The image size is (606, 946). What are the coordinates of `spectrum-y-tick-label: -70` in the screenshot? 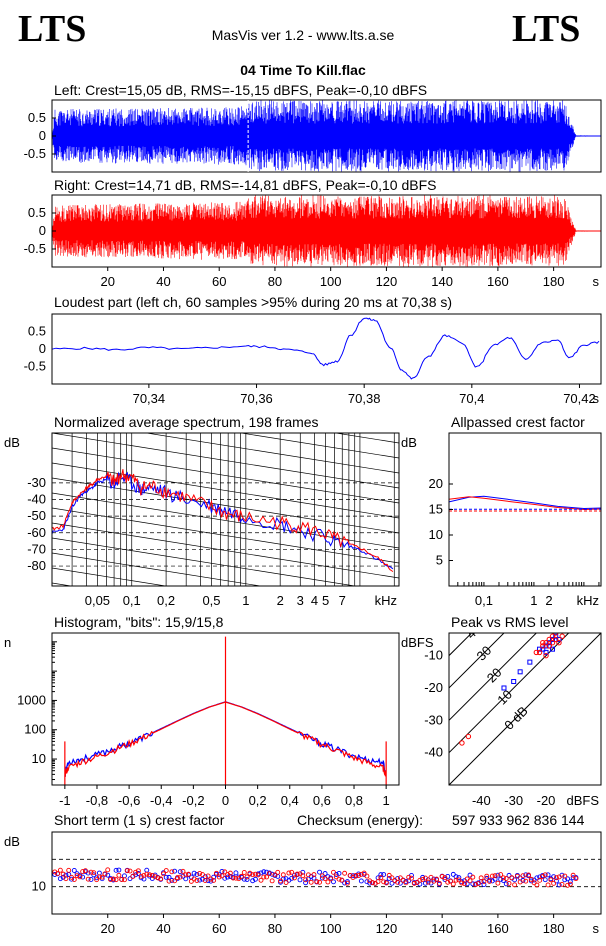 It's located at (36, 548).